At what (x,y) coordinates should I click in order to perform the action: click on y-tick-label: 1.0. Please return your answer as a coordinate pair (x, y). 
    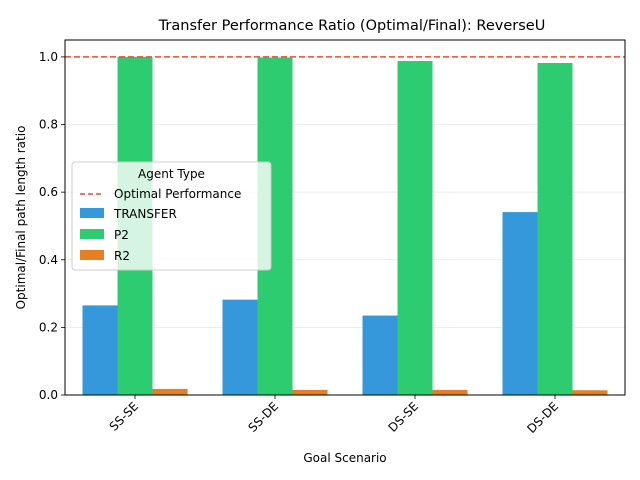
    Looking at the image, I should click on (48, 57).